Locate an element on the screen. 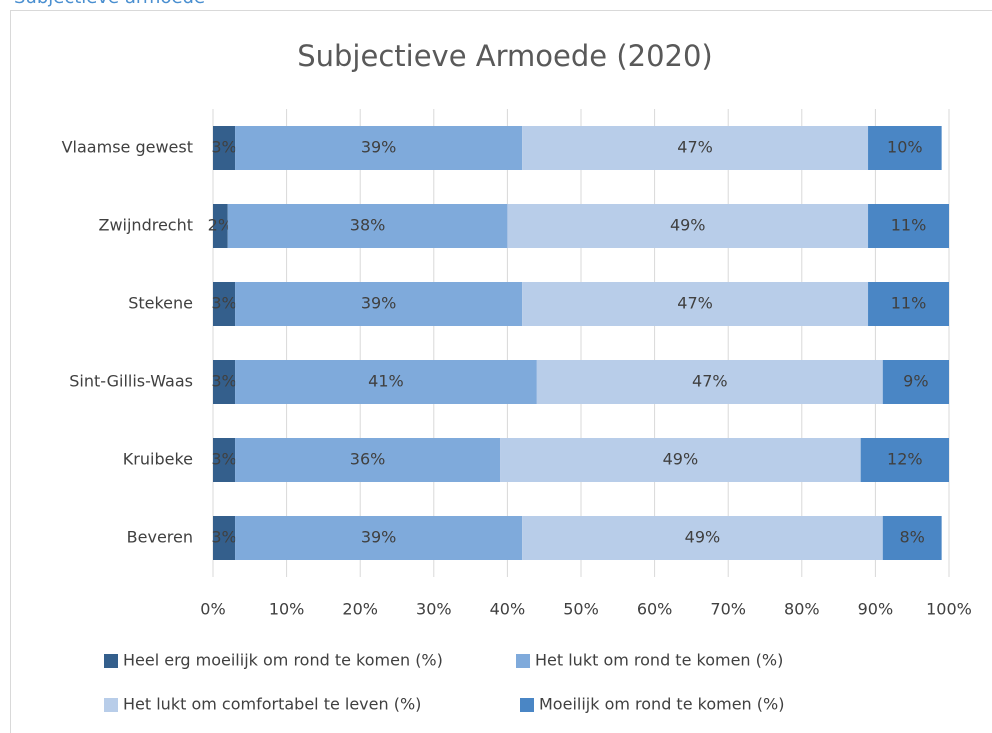  x-tick-label: 20% is located at coordinates (360, 609).